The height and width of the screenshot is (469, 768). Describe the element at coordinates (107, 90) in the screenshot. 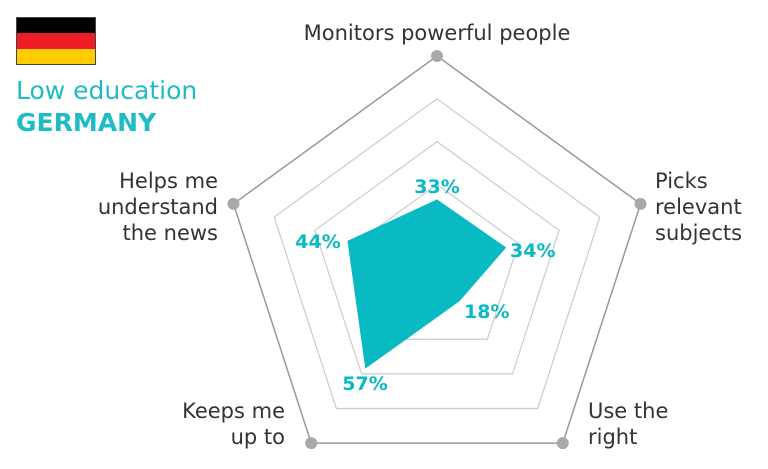

I see `chart-subtitle: Low education` at that location.